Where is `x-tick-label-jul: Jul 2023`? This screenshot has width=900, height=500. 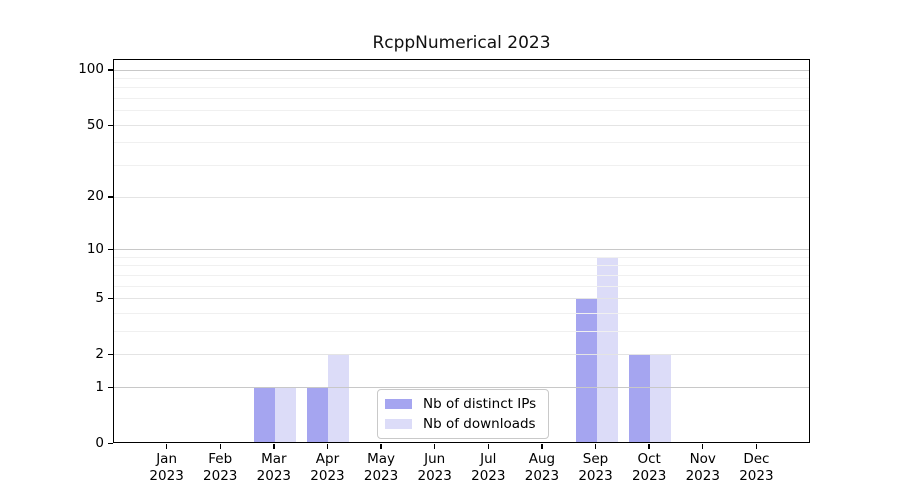 x-tick-label-jul: Jul 2023 is located at coordinates (488, 467).